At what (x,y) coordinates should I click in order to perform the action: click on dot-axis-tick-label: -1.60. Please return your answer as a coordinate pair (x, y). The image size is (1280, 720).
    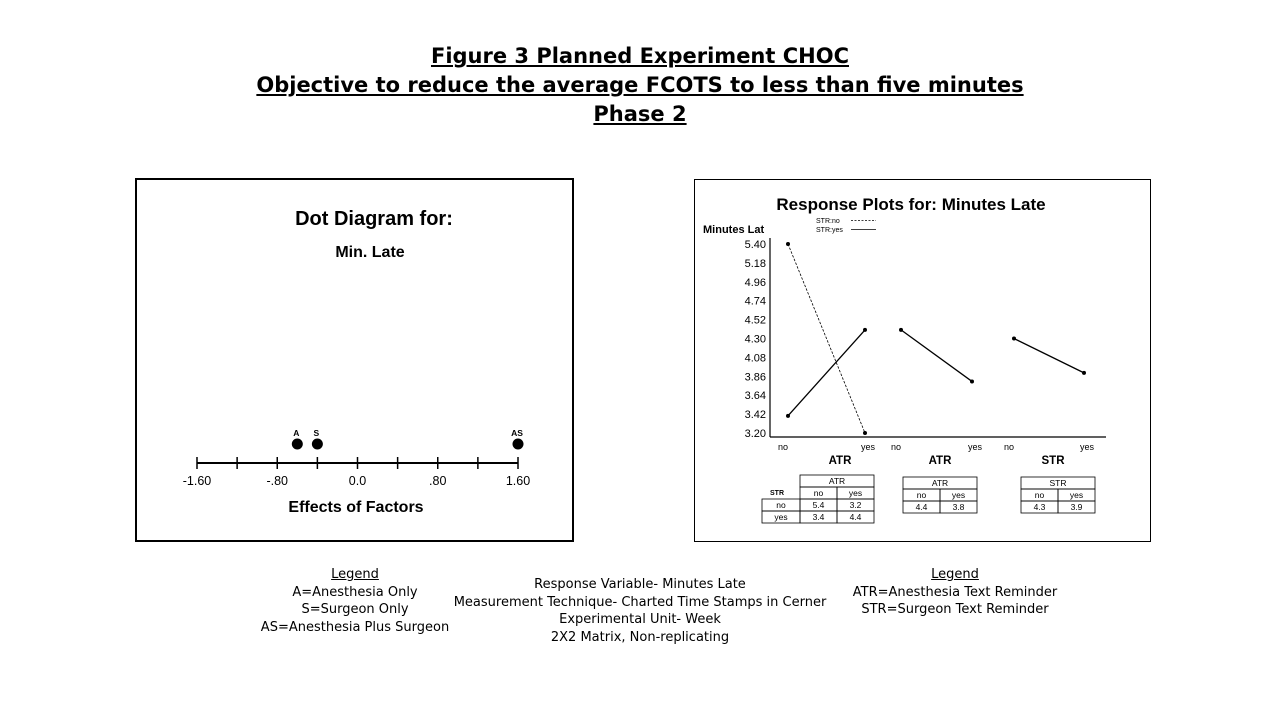
    Looking at the image, I should click on (197, 481).